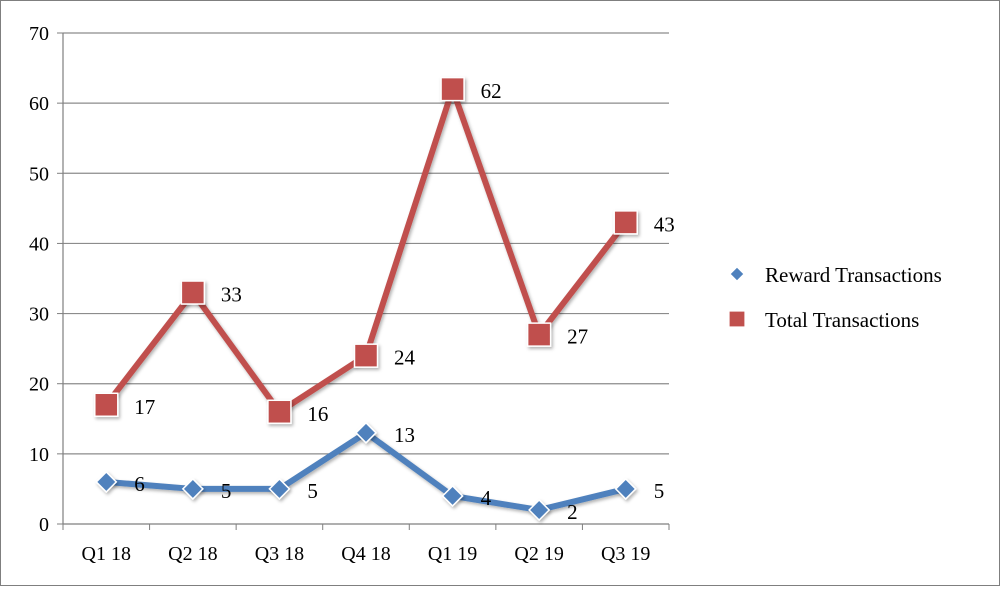 This screenshot has height=590, width=1000. What do you see at coordinates (139, 484) in the screenshot?
I see `data-label: 6` at bounding box center [139, 484].